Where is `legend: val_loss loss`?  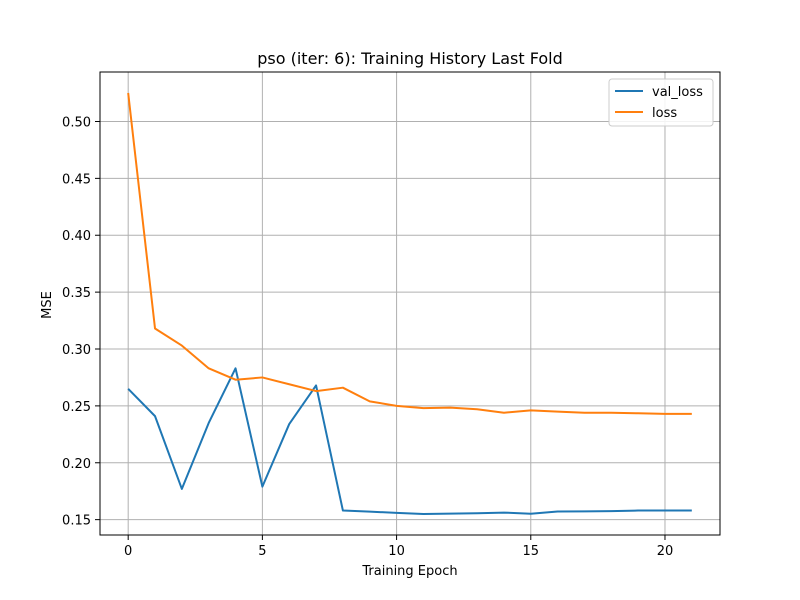
legend: val_loss loss is located at coordinates (661, 102).